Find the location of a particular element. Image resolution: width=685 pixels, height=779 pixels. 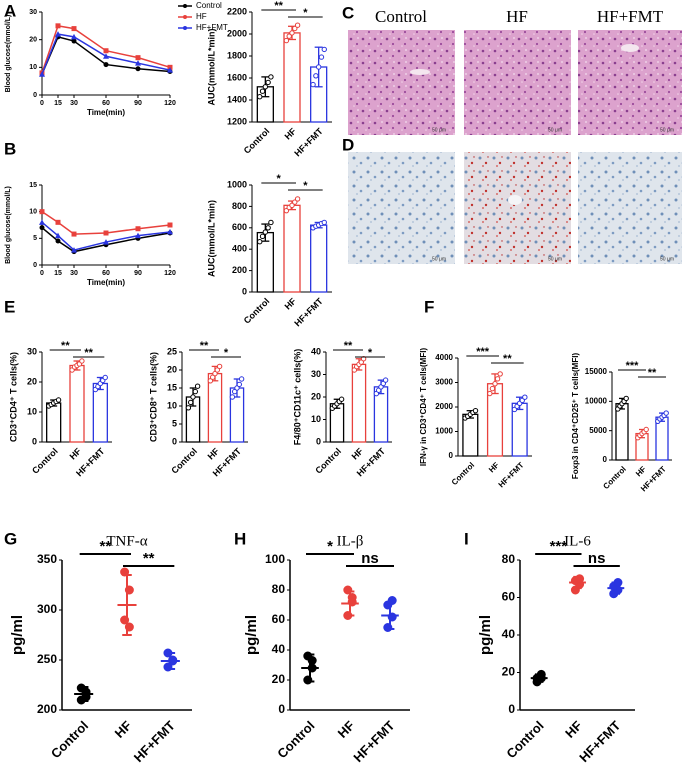

y-tick-label: 800 is located at coordinates (239, 206).